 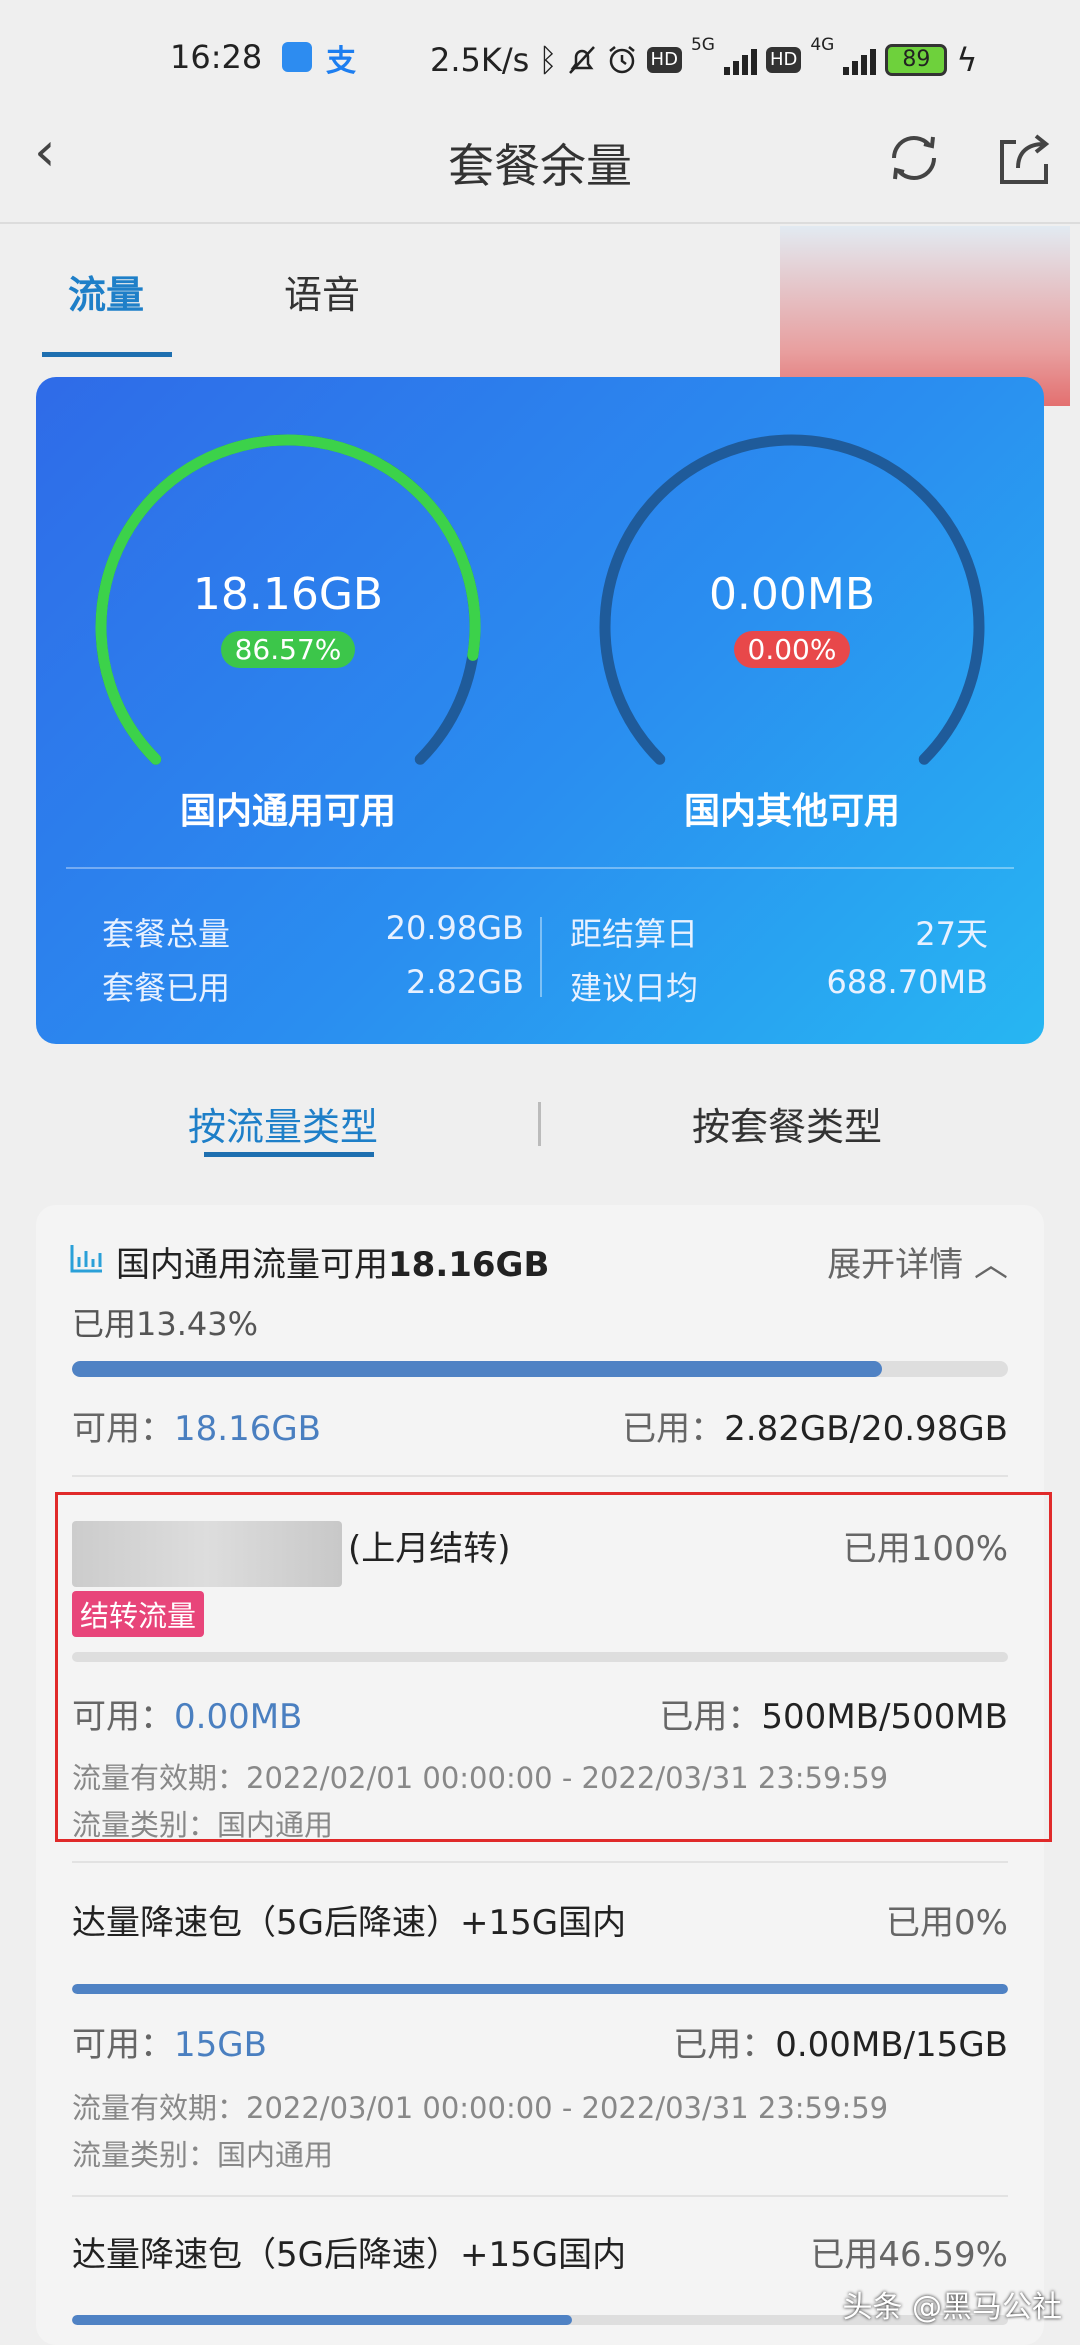 I want to click on gauge-label: 国内其他可用, so click(x=791, y=811).